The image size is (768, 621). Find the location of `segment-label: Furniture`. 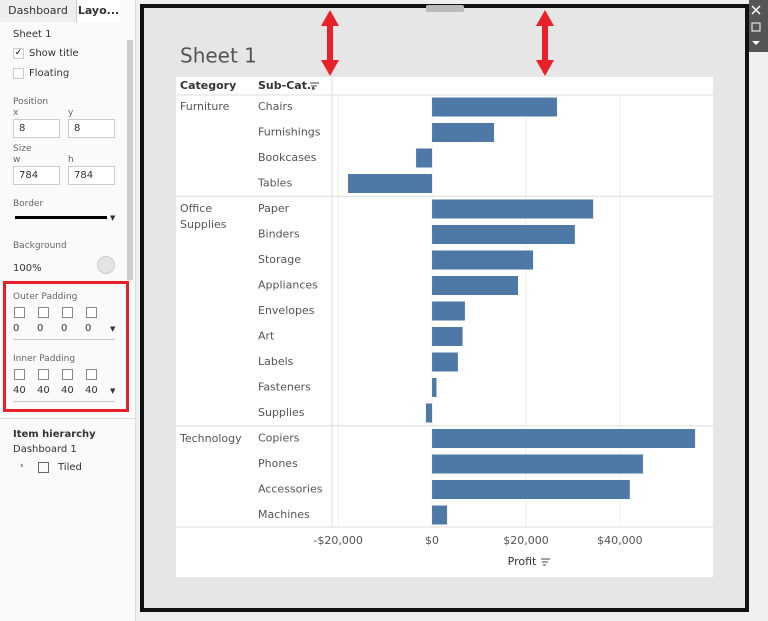

segment-label: Furniture is located at coordinates (205, 106).